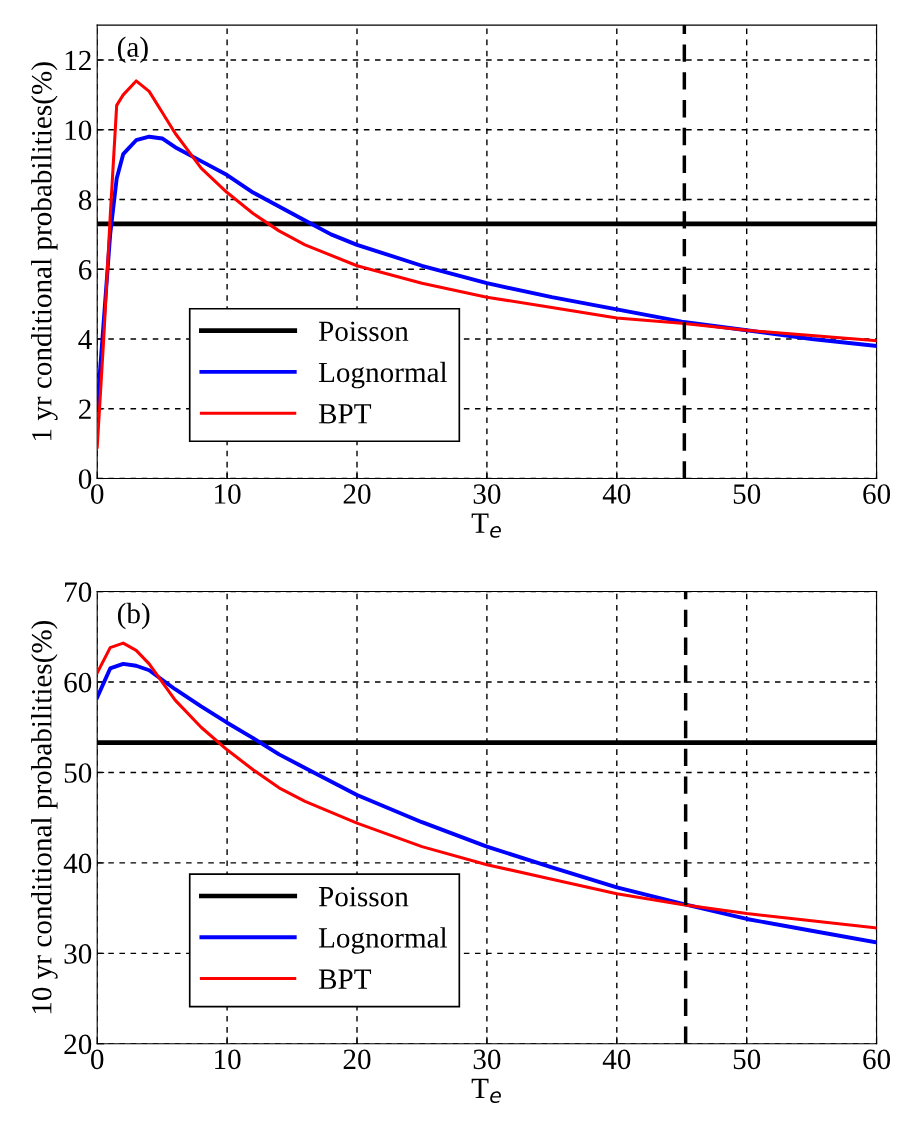 This screenshot has width=900, height=1142. Describe the element at coordinates (44, 817) in the screenshot. I see `y-axis-title: 10 yr conditional probabilities(%)` at that location.